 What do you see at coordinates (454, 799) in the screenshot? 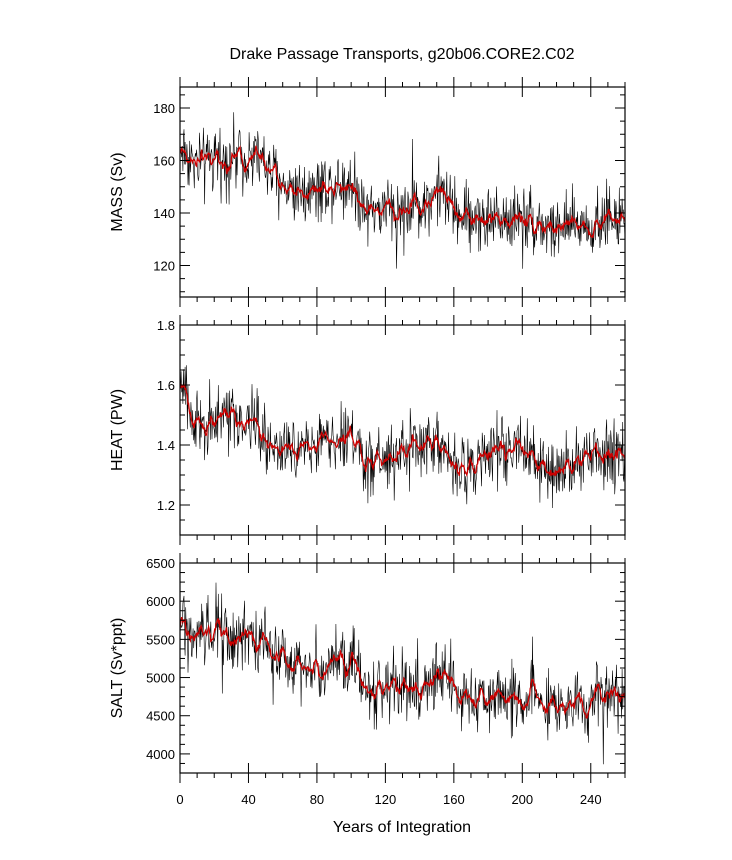
I see `x-tick-label: 160` at bounding box center [454, 799].